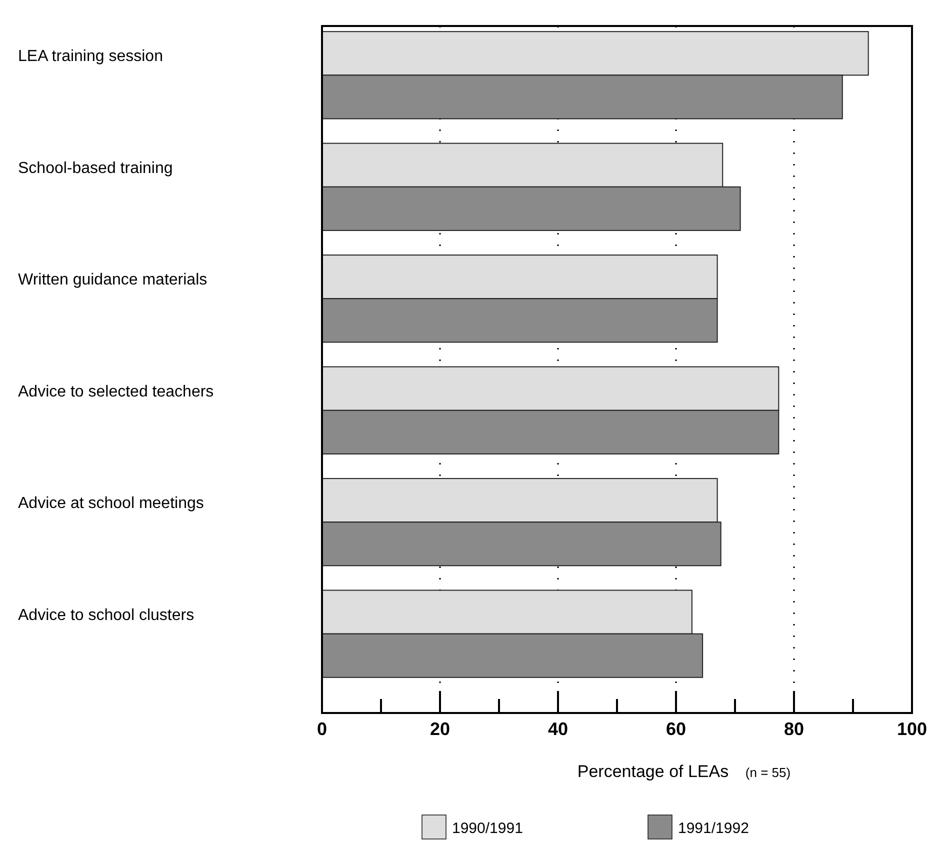  What do you see at coordinates (794, 729) in the screenshot?
I see `x-tick-label: 80` at bounding box center [794, 729].